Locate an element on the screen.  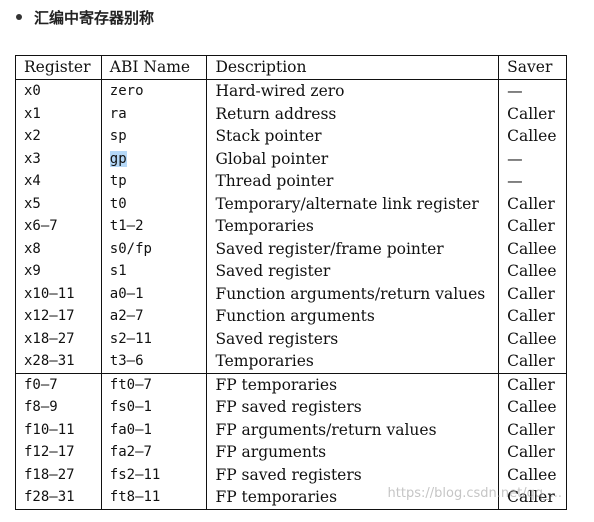
table-header-row: Register ABI Name Description Saver is located at coordinates (291, 67).